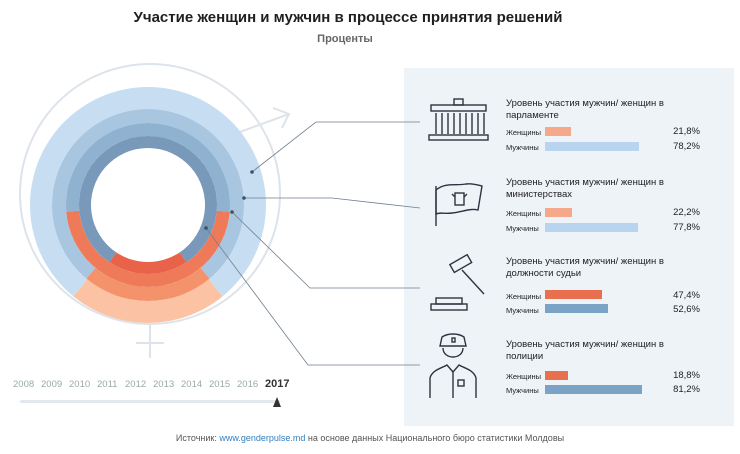 Image resolution: width=740 pixels, height=454 pixels. What do you see at coordinates (277, 384) in the screenshot?
I see `year-2017-selected: 2017` at bounding box center [277, 384].